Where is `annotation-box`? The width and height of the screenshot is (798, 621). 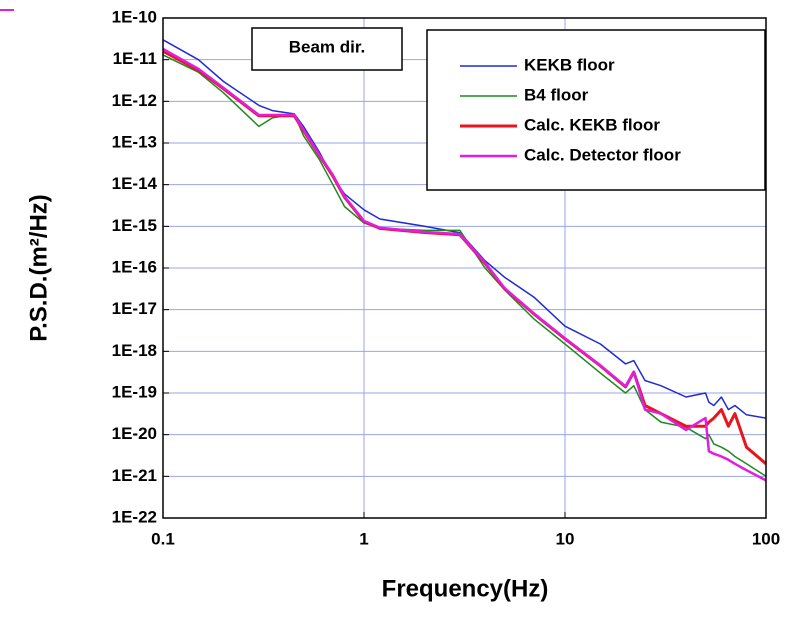 annotation-box is located at coordinates (327, 49).